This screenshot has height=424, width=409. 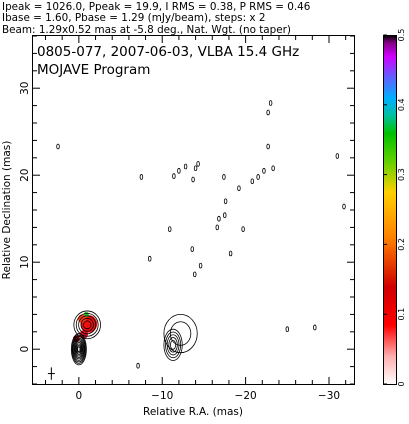 I want to click on colorbar-tick-label: 0, so click(x=401, y=383).